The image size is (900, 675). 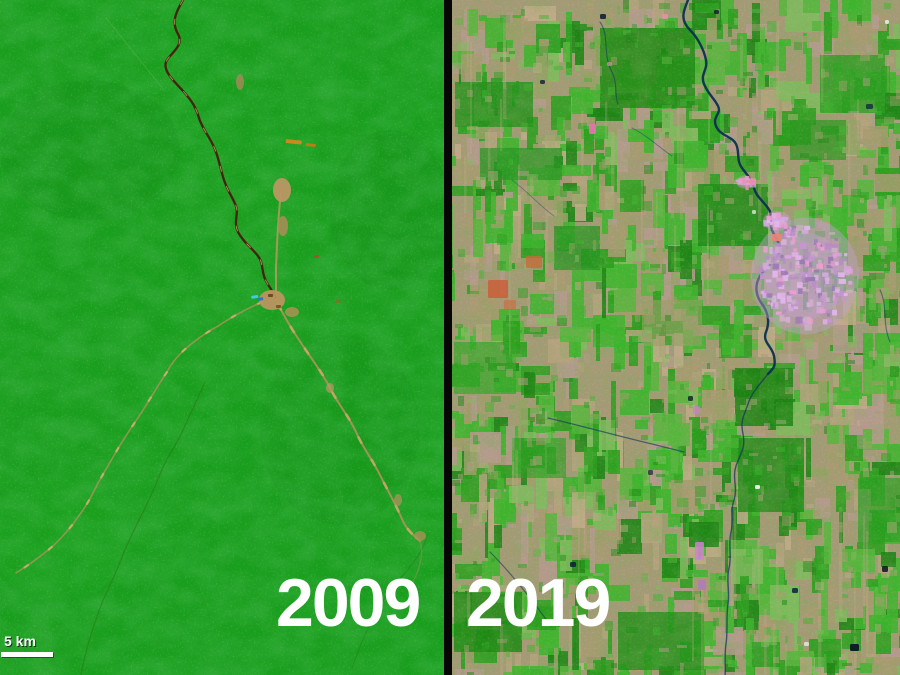 I want to click on river-sandbars, so click(x=220, y=149).